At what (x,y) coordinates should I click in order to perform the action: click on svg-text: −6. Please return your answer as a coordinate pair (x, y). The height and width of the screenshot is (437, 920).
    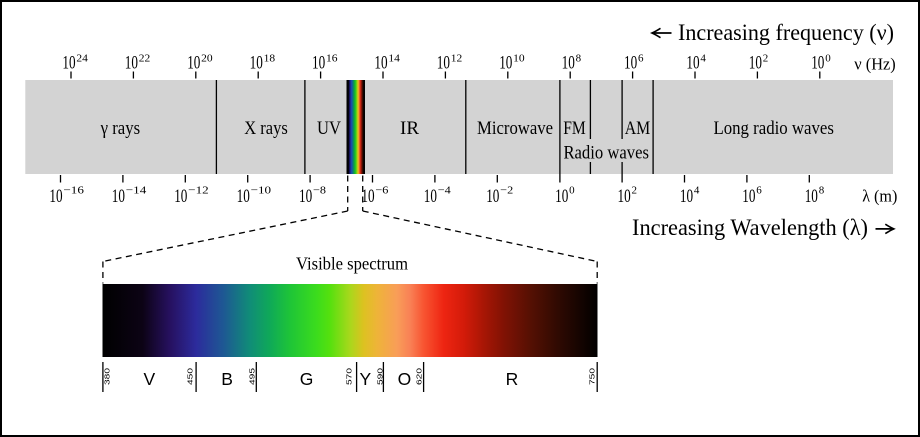
    Looking at the image, I should click on (382, 191).